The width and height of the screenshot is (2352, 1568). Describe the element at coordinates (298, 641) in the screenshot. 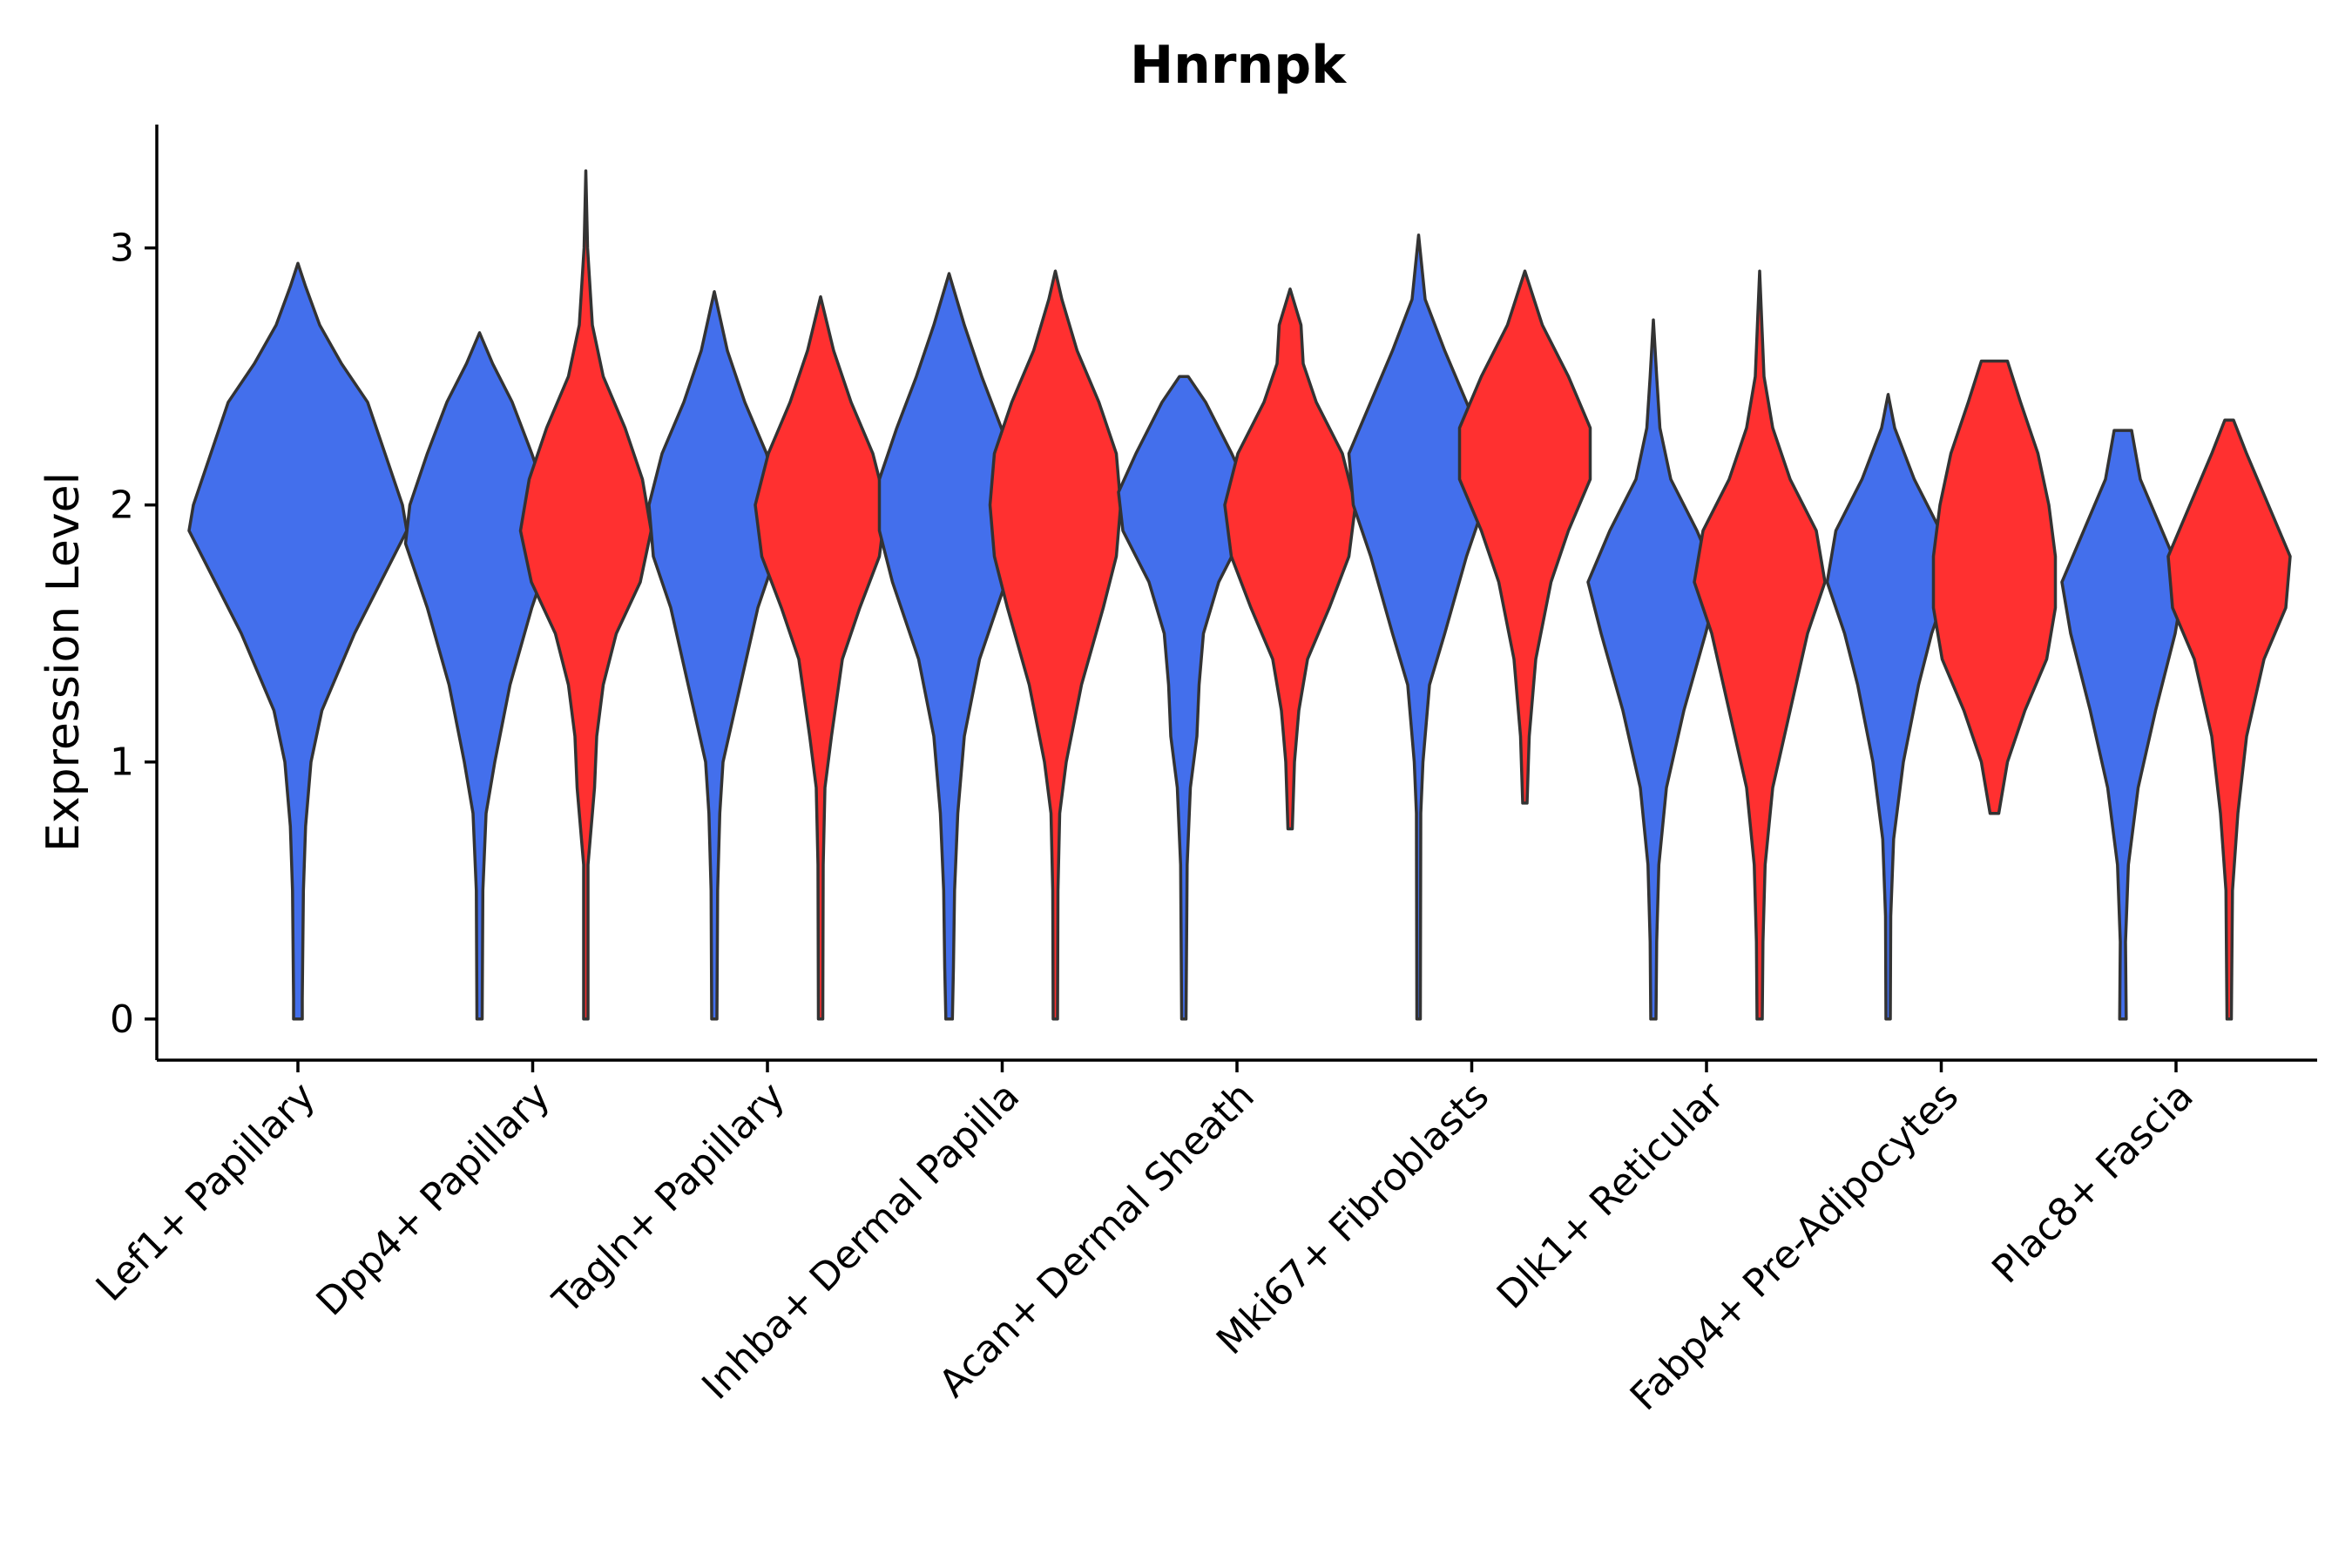

I see `violin-blue-lef1-papillary` at that location.